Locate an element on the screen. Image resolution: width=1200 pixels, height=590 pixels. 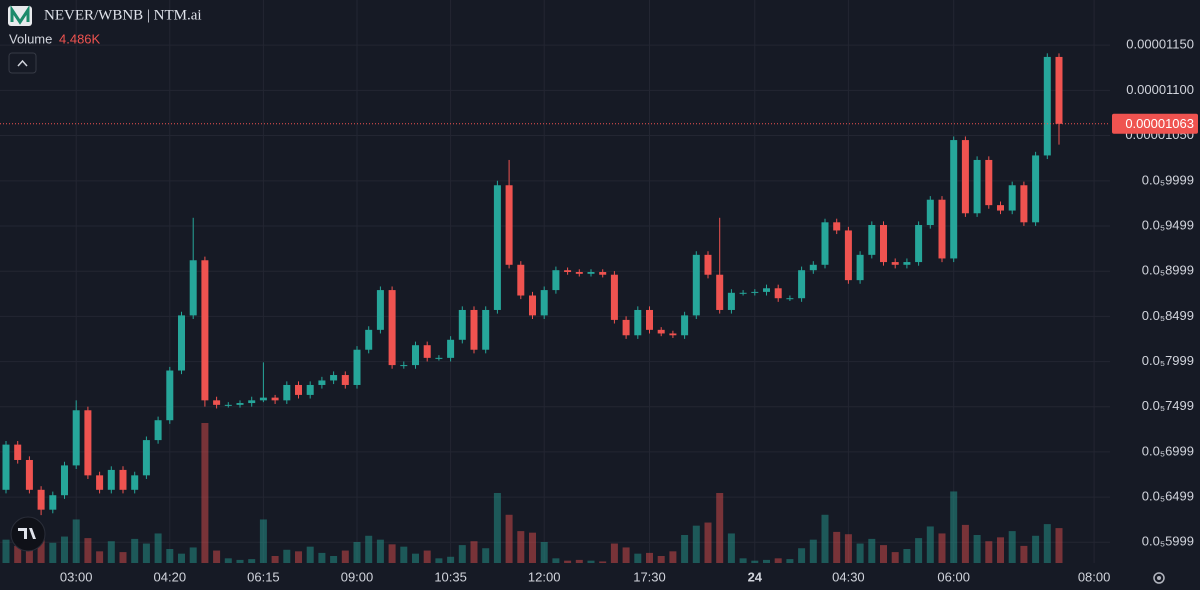
chevron-up is located at coordinates (22, 63).